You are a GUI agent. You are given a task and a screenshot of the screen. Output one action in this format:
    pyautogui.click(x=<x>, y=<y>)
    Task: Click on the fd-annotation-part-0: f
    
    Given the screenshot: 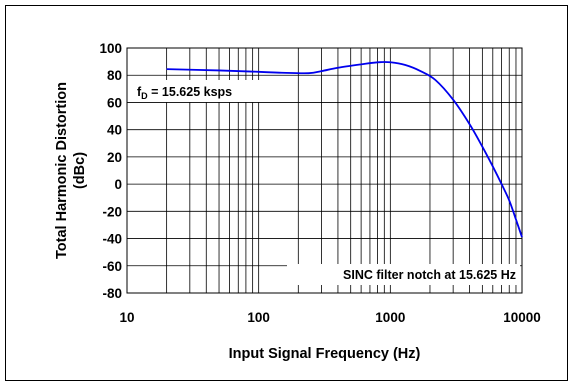 What is the action you would take?
    pyautogui.click(x=139, y=92)
    